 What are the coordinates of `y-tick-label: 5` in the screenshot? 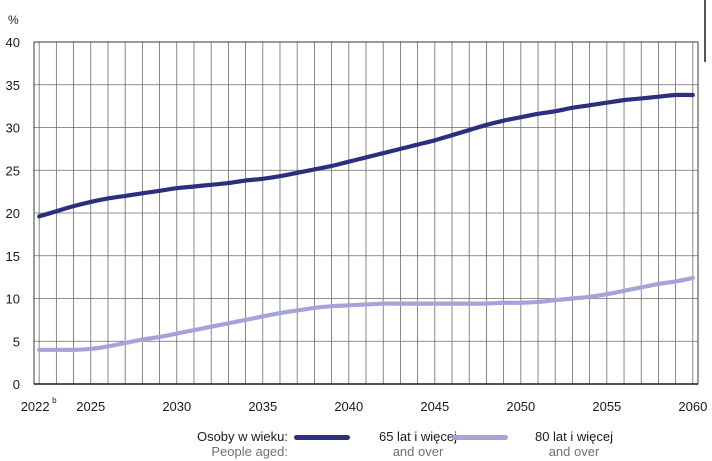 It's located at (16, 341).